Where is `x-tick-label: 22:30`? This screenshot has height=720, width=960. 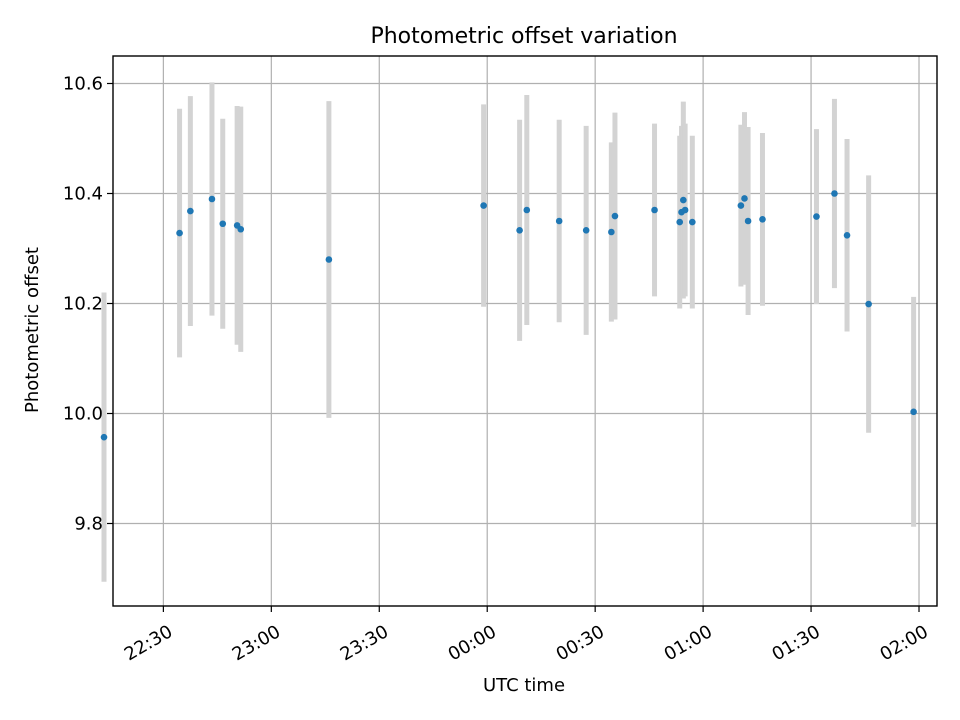 x-tick-label: 22:30 is located at coordinates (148, 643).